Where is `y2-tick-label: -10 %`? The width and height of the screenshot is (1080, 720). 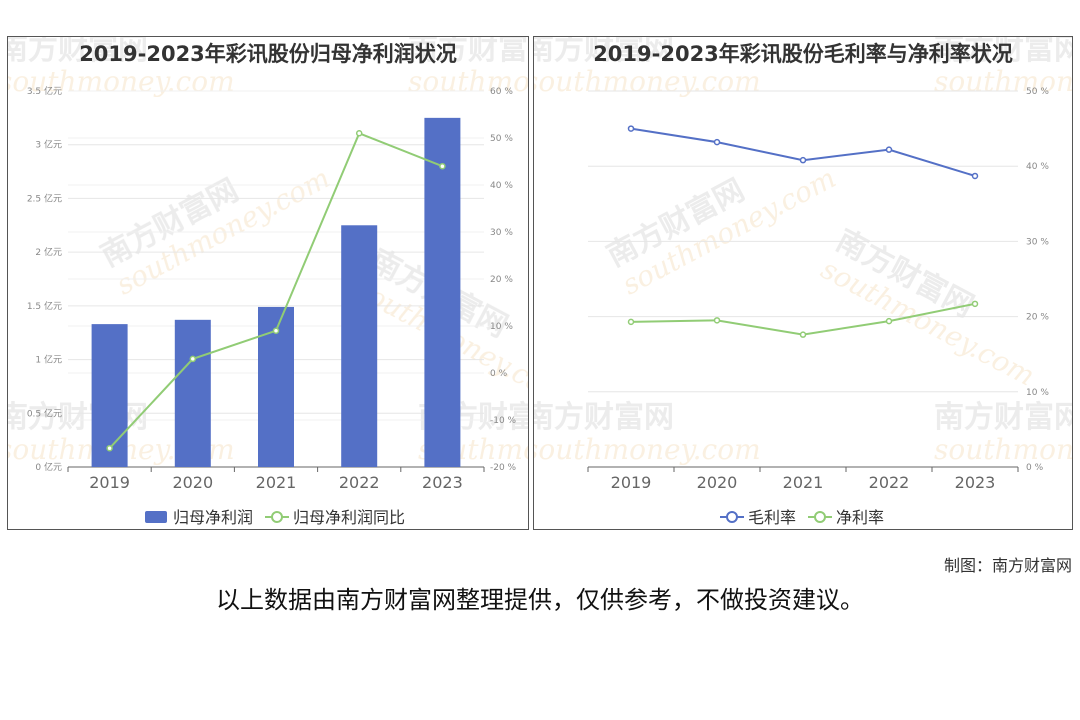
y2-tick-label: -10 % is located at coordinates (503, 421).